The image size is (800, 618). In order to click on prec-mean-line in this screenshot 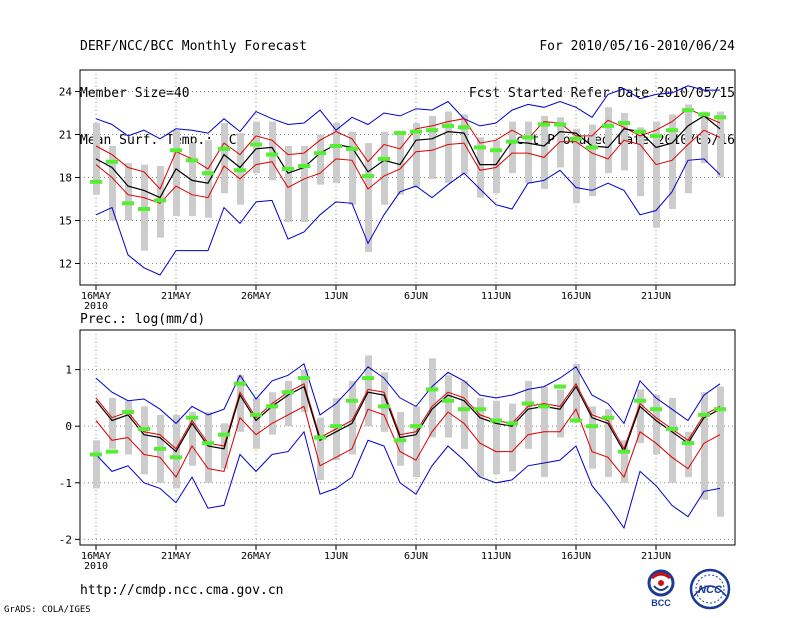, I will do `click(408, 419)`.